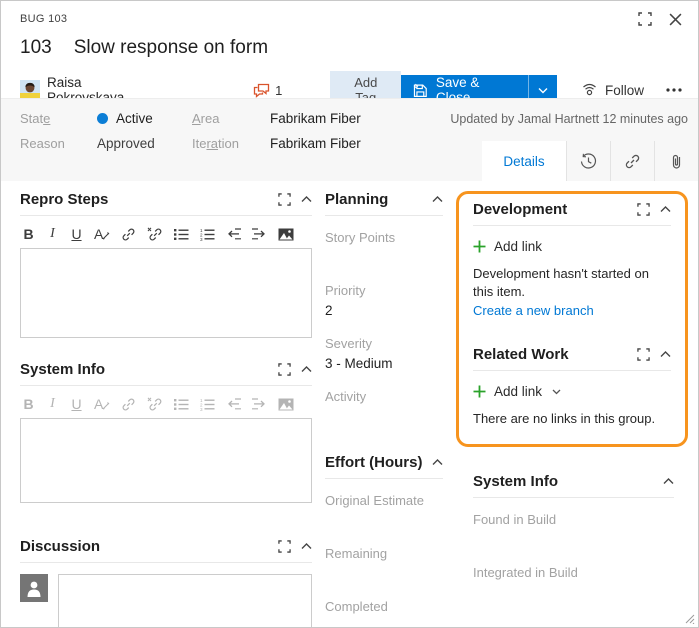  Describe the element at coordinates (201, 400) in the screenshot. I see `svg-text: 1` at that location.